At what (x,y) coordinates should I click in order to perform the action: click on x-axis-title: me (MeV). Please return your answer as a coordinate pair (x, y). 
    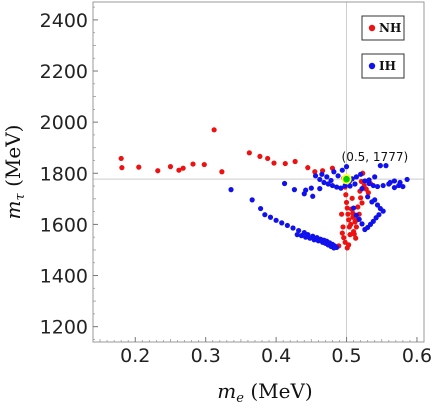
    Looking at the image, I should click on (264, 392).